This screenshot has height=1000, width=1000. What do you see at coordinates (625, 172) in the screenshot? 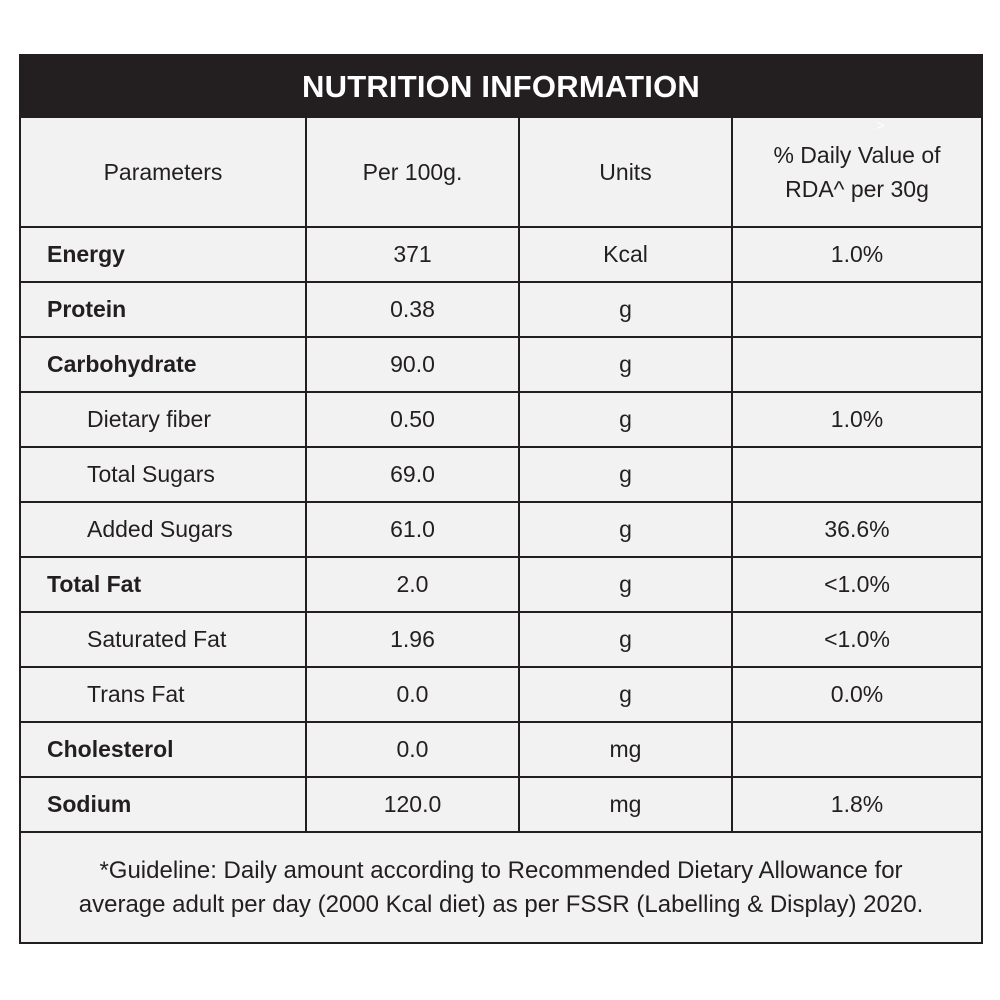
I see `header-units: Units` at bounding box center [625, 172].